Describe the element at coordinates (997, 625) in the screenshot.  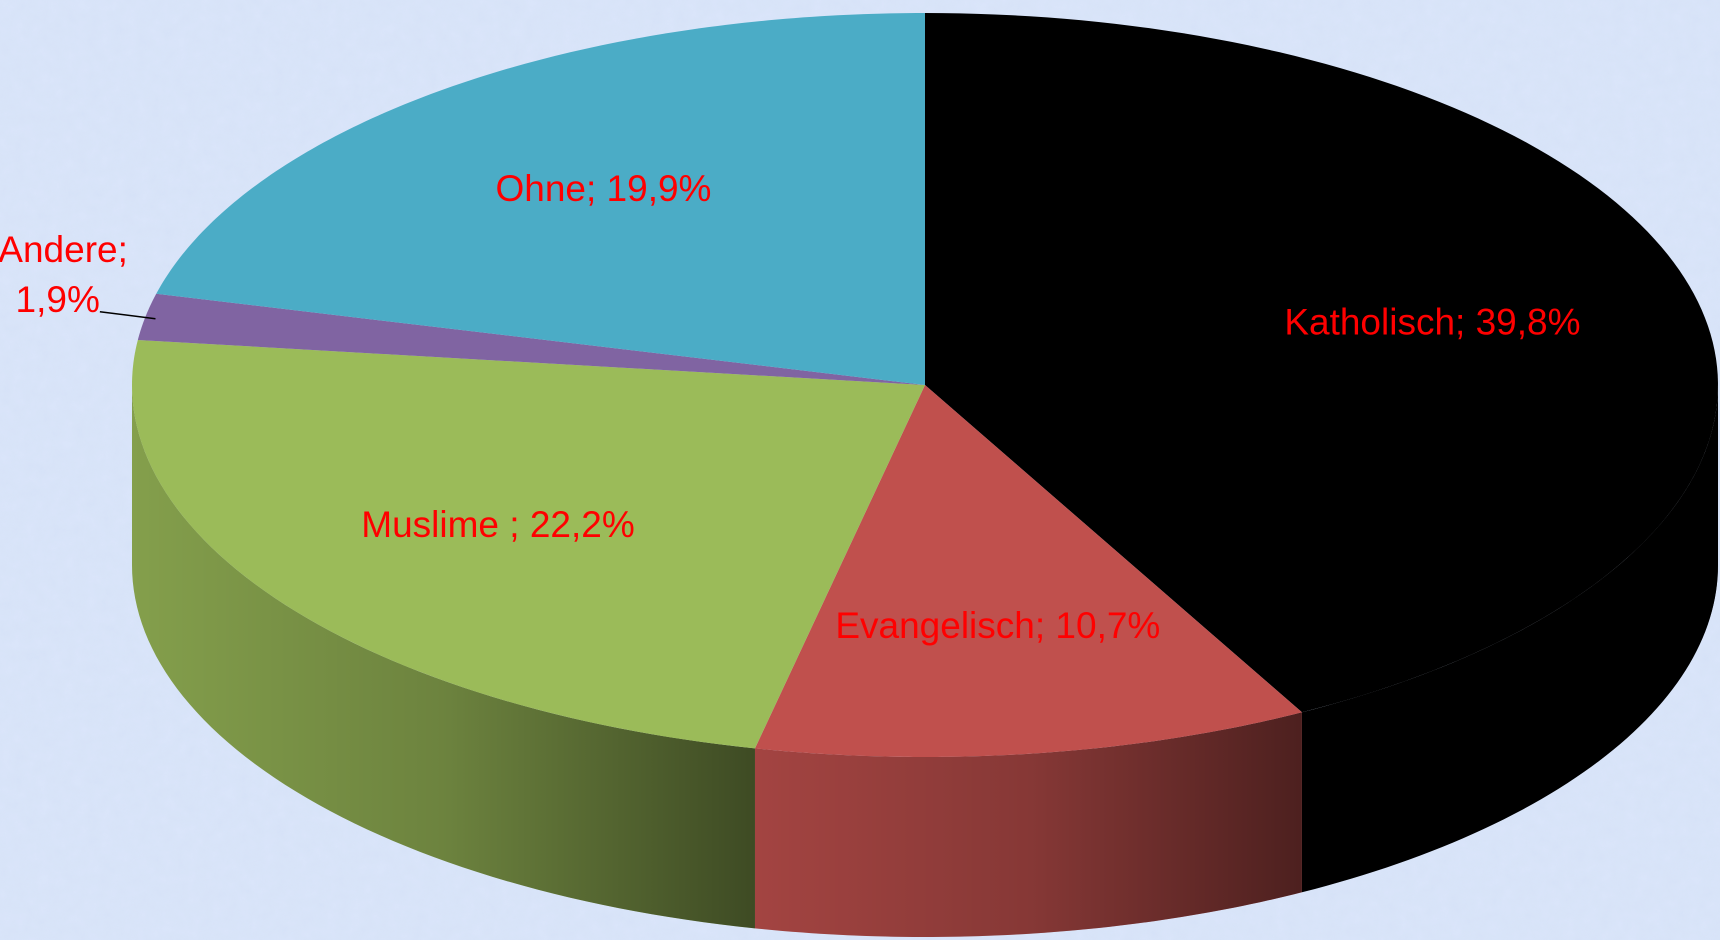
I see `data-label: Evangelisch; 10,7%` at that location.